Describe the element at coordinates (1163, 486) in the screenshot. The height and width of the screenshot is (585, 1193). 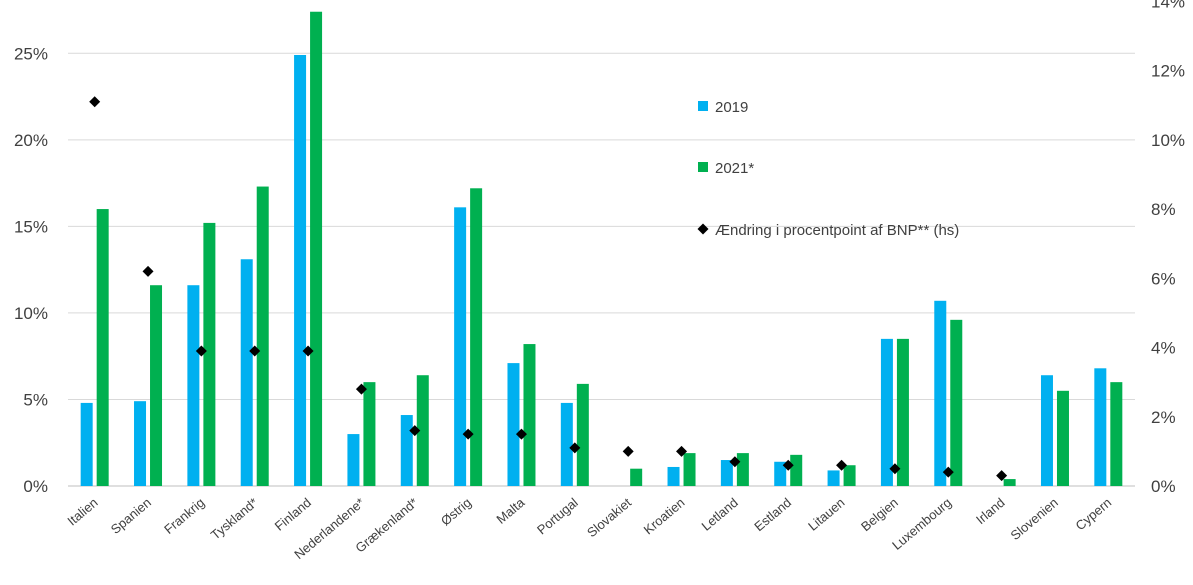
I see `right-tick-label: 0%` at that location.